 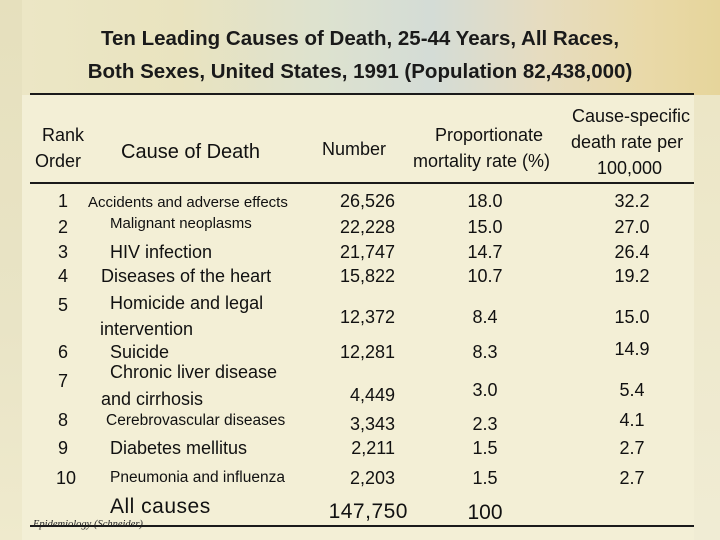 I want to click on cause-cell: HIV infection, so click(x=161, y=252).